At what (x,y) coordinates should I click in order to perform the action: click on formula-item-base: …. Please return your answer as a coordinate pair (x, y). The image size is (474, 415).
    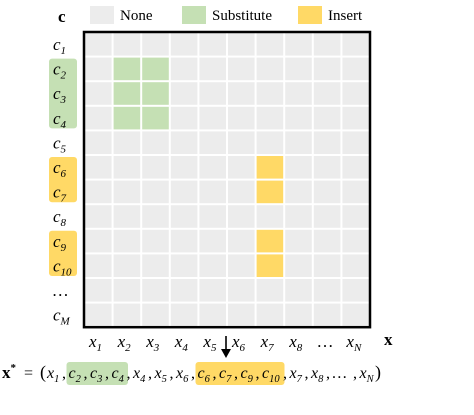
    Looking at the image, I should click on (340, 373).